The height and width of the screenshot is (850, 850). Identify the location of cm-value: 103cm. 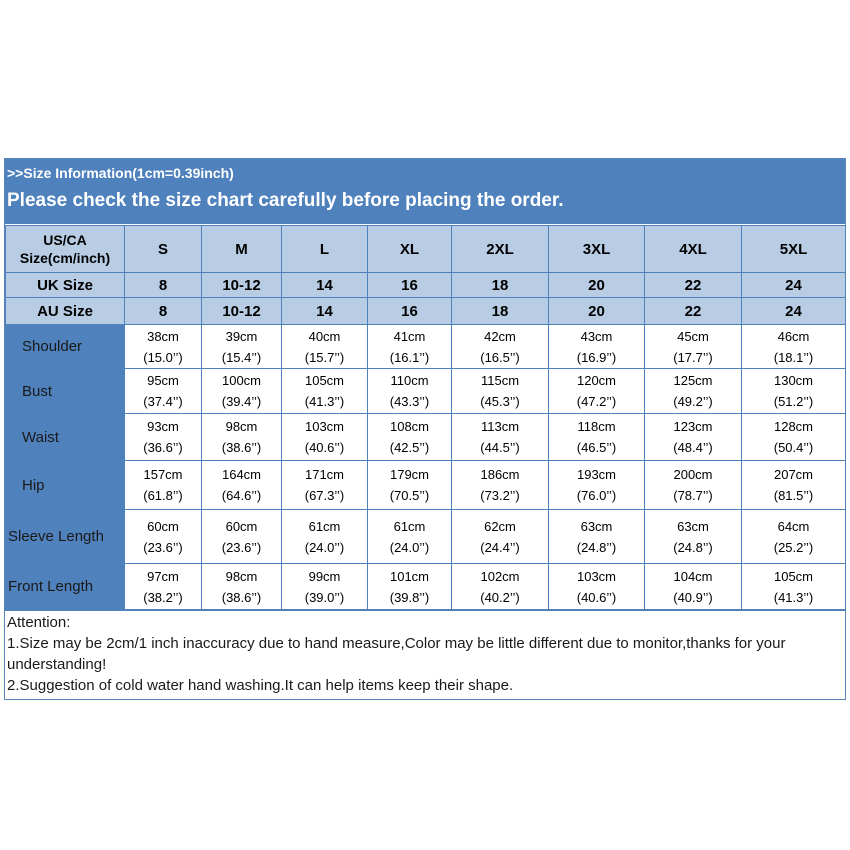
(324, 426).